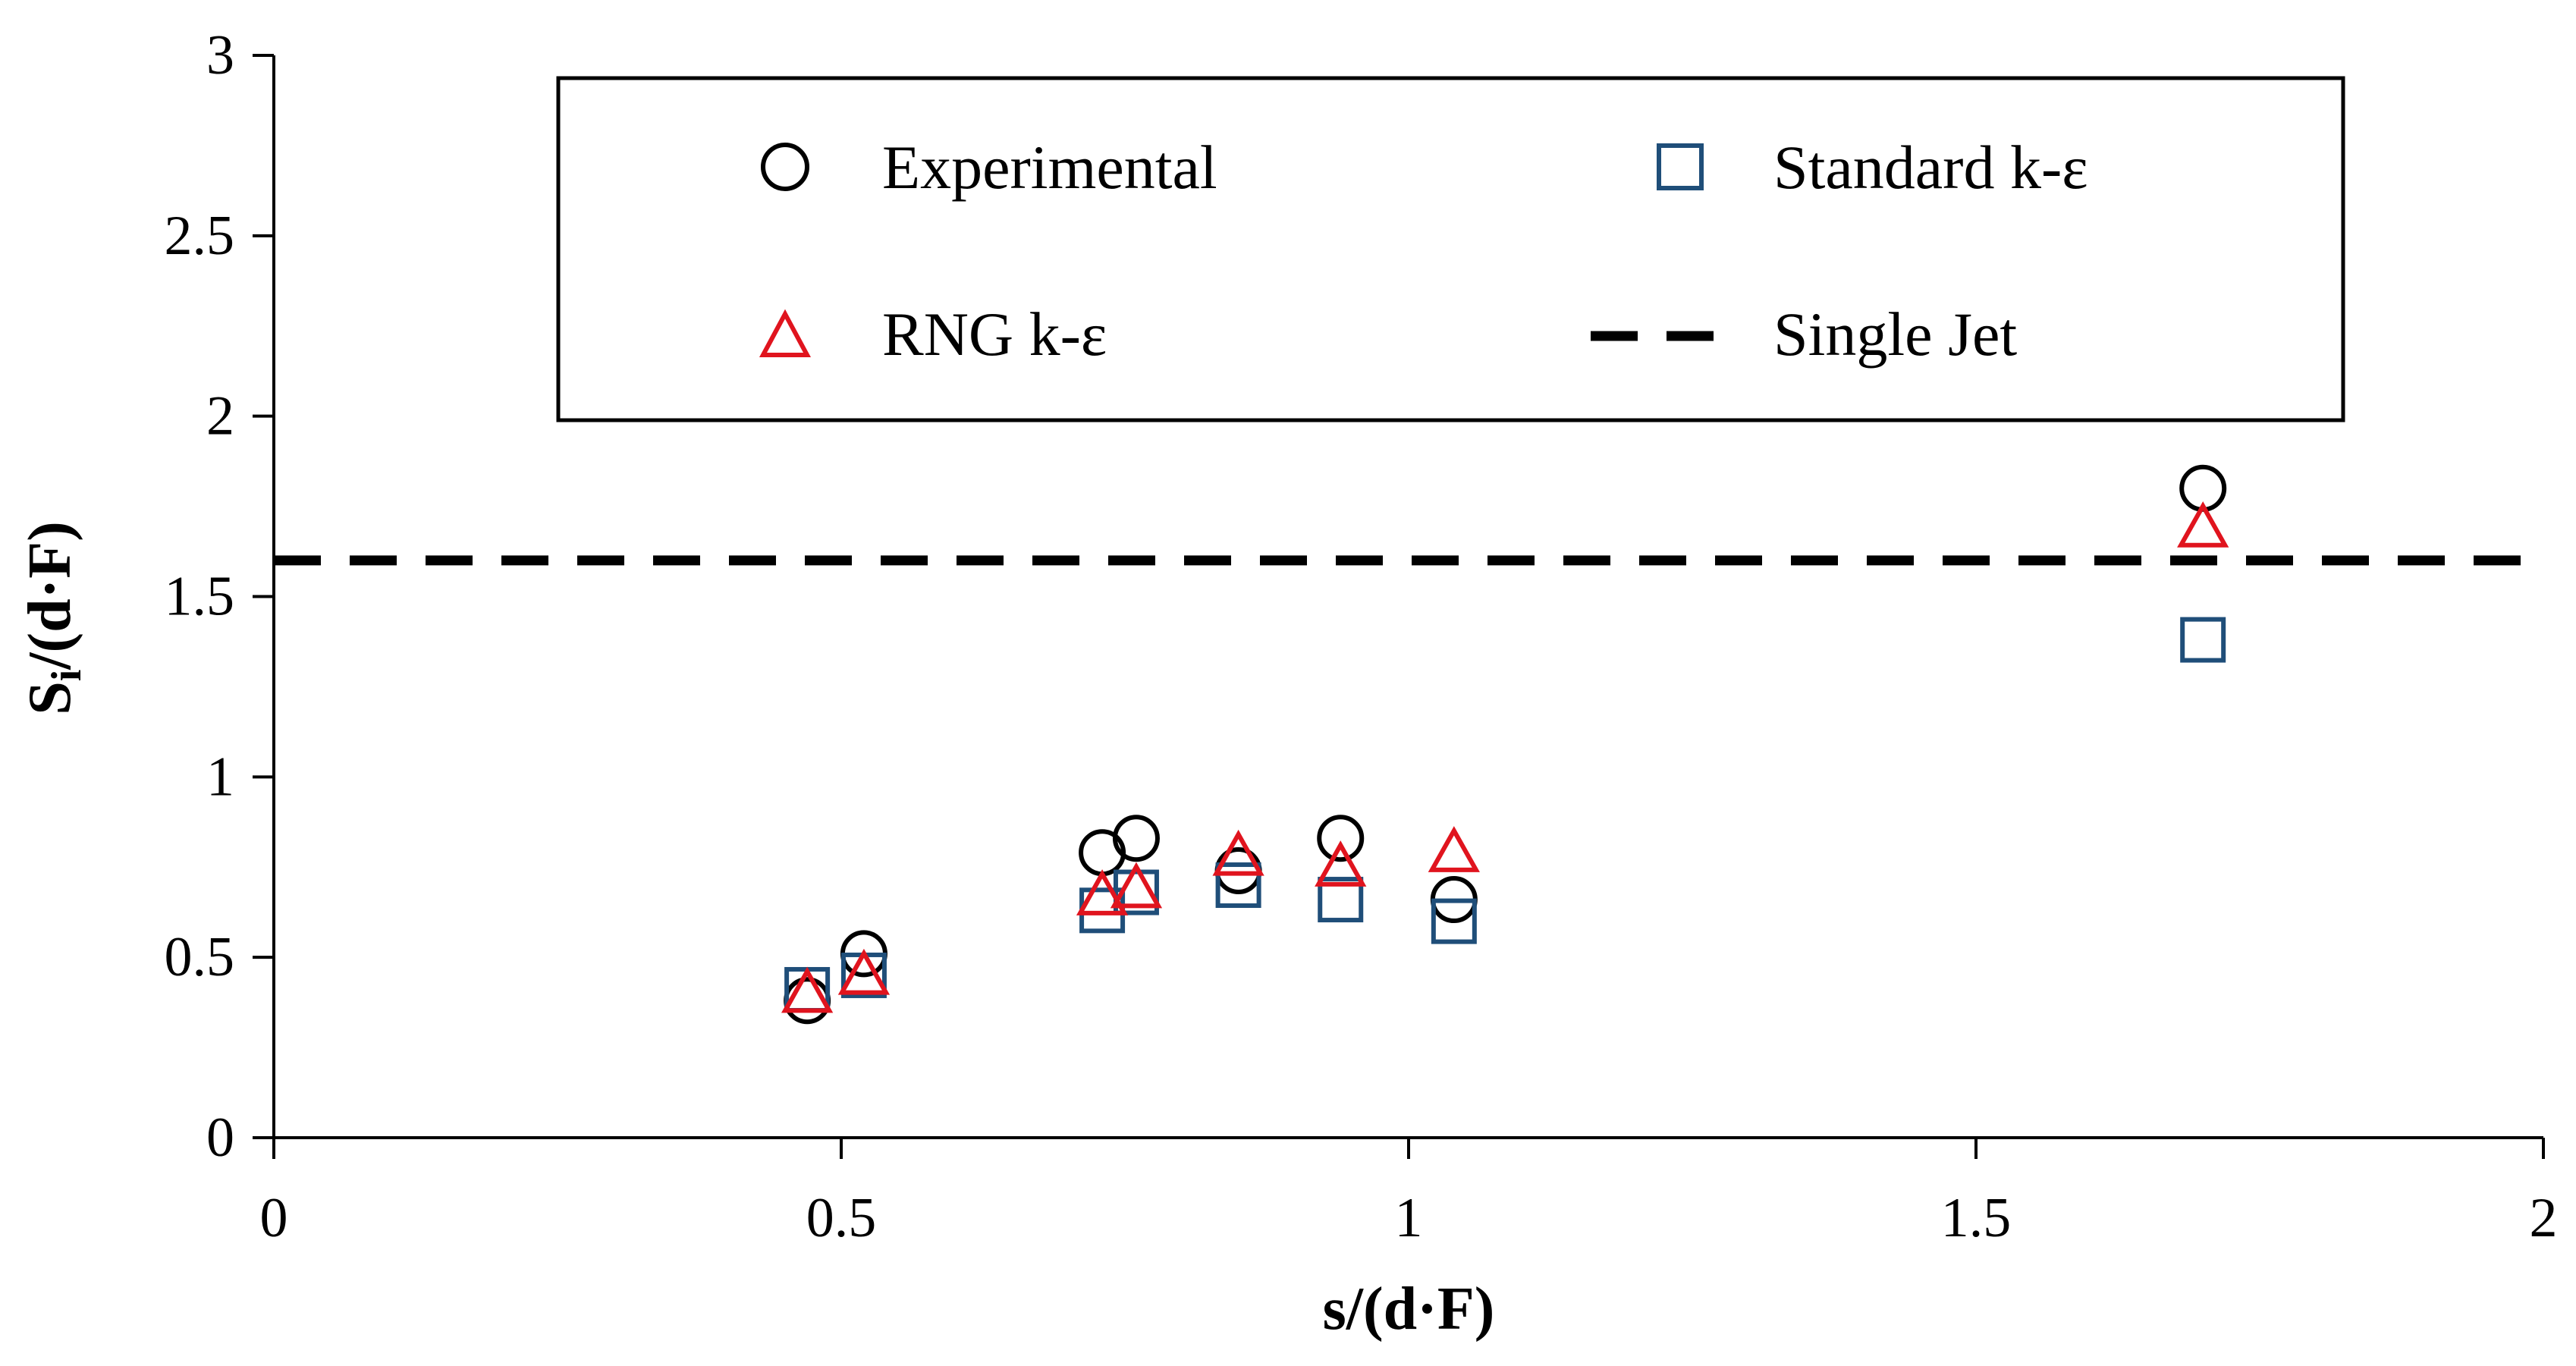 The width and height of the screenshot is (2576, 1366). Describe the element at coordinates (994, 334) in the screenshot. I see `legend-label-rng-k-epsilon: RNG k-ε` at that location.